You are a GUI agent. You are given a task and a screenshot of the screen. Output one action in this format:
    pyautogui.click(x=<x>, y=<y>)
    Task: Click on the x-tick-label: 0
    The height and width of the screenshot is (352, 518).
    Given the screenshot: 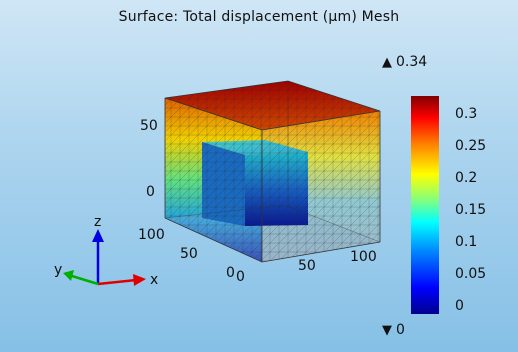 What is the action you would take?
    pyautogui.click(x=240, y=277)
    